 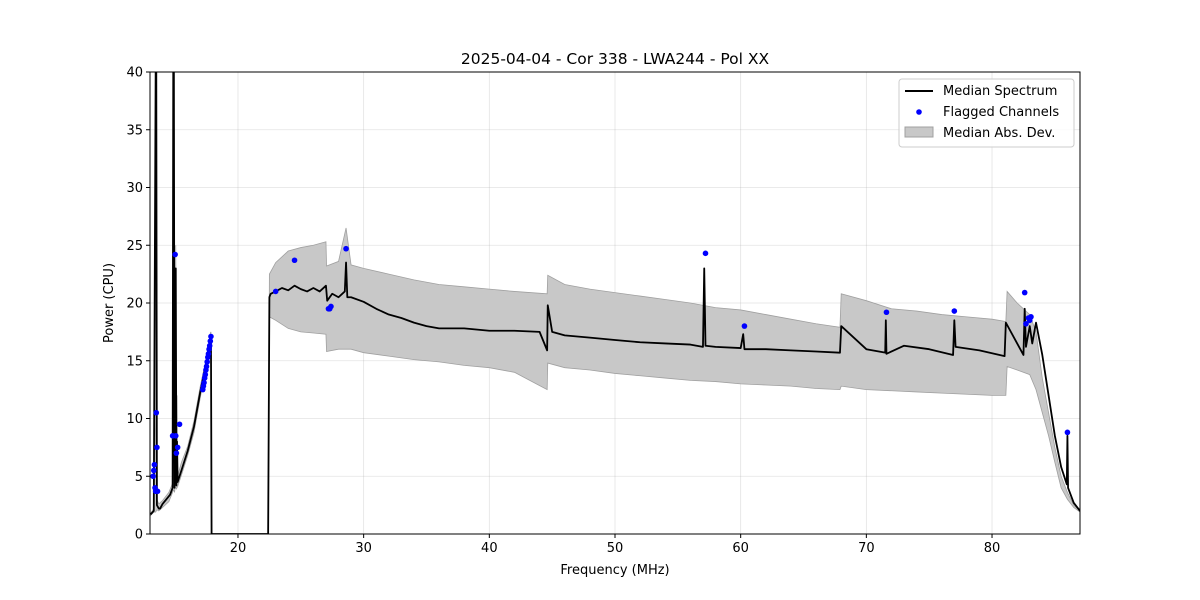 I want to click on legend-label-median: Median Spectrum, so click(x=1000, y=91).